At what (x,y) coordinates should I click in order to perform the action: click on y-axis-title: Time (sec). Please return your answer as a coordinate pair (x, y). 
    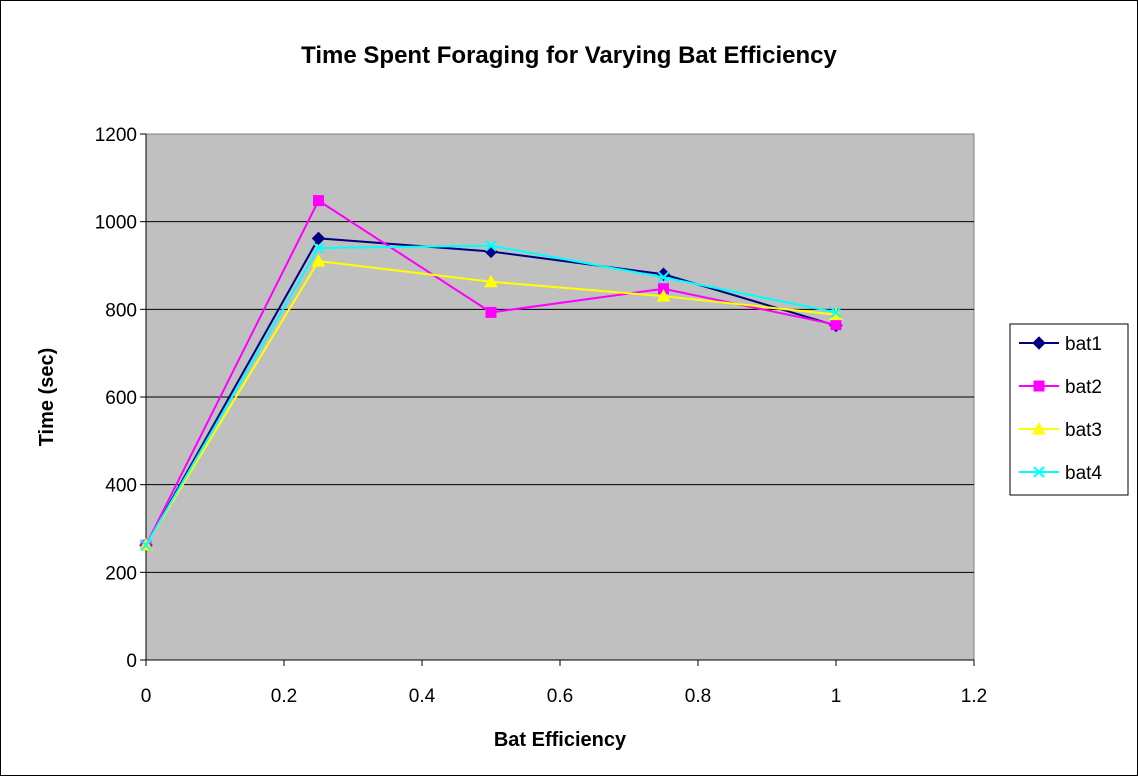
    Looking at the image, I should click on (47, 397).